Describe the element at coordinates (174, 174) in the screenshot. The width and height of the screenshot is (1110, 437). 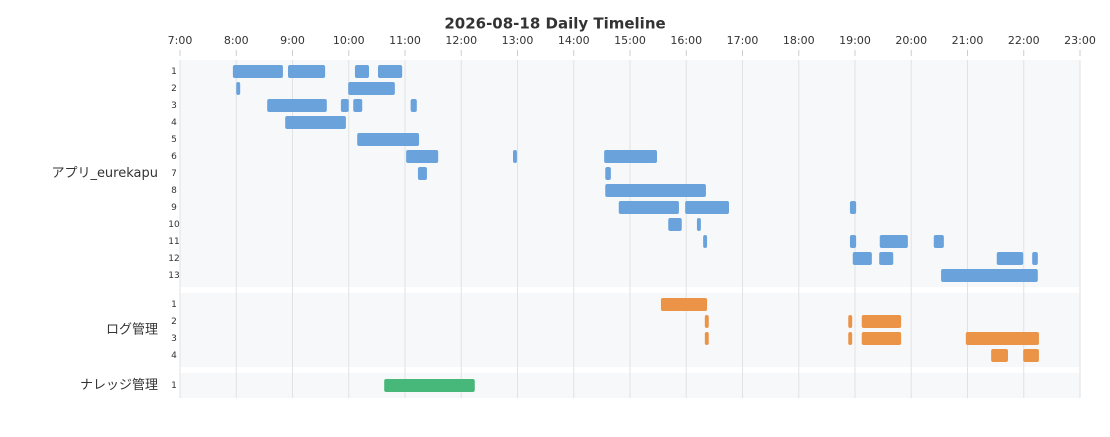
I see `lane-label: 7` at that location.